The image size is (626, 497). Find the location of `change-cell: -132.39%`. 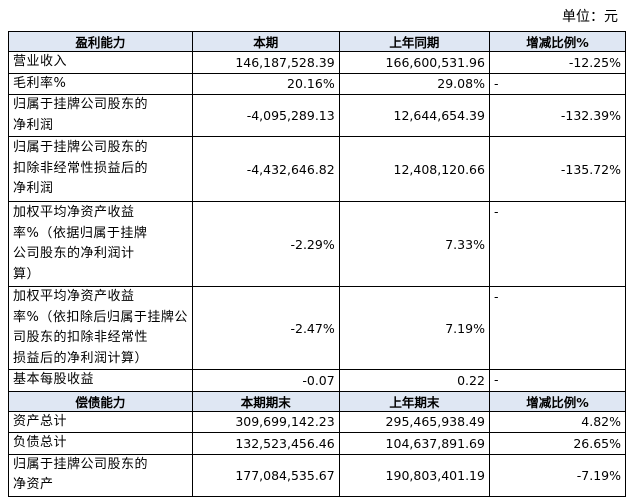

change-cell: -132.39% is located at coordinates (557, 115).